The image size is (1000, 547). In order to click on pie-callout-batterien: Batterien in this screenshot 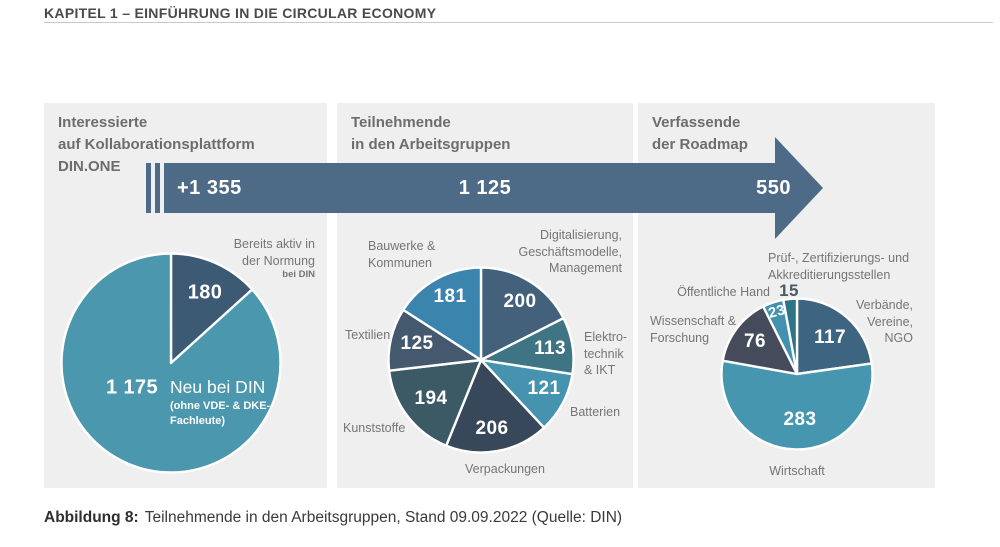, I will do `click(595, 412)`.